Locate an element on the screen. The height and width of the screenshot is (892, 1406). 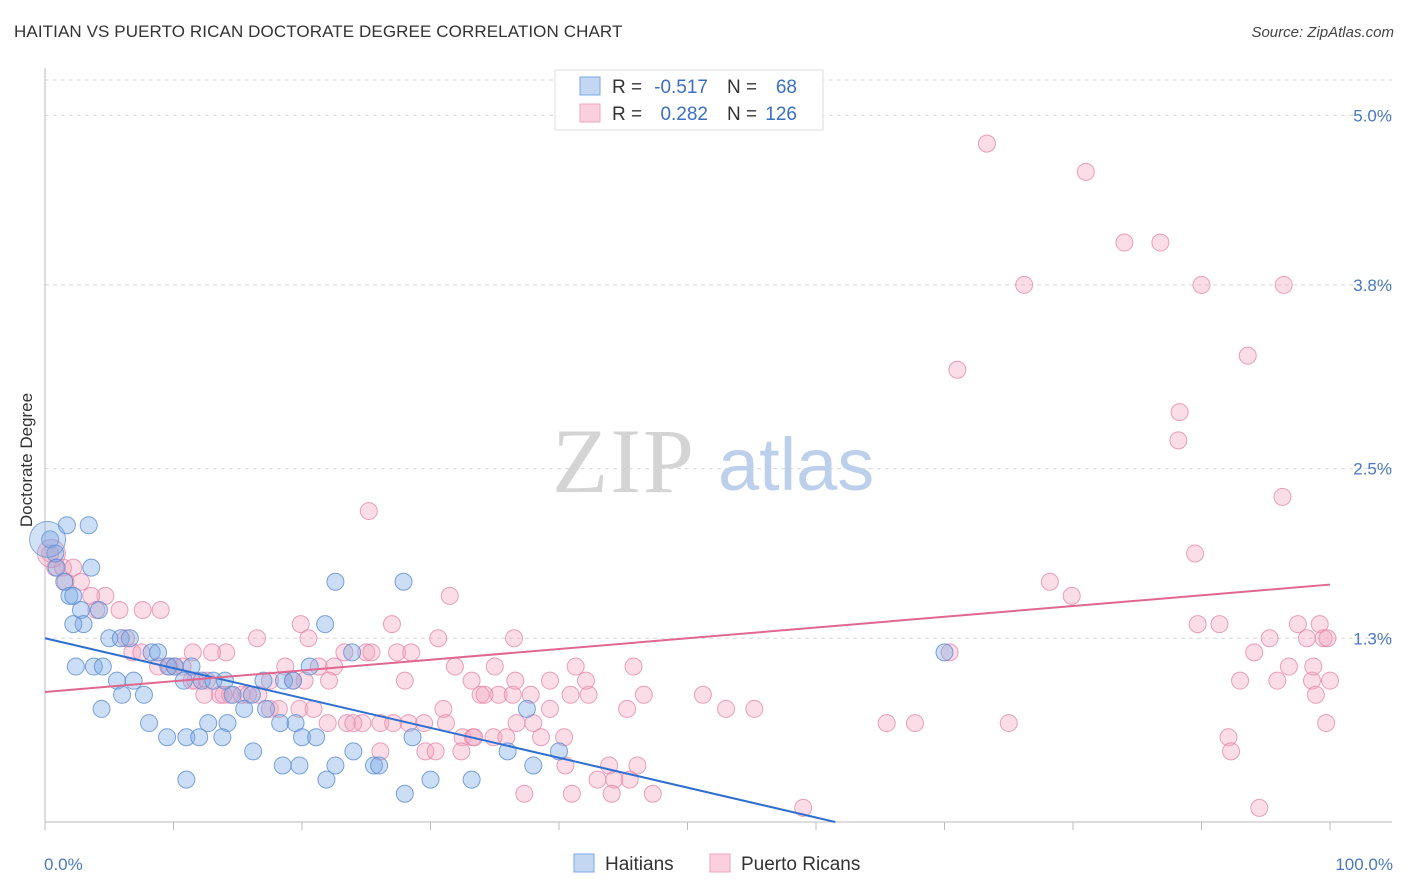
legend-puerto-r-value: 0.282 is located at coordinates (684, 114).